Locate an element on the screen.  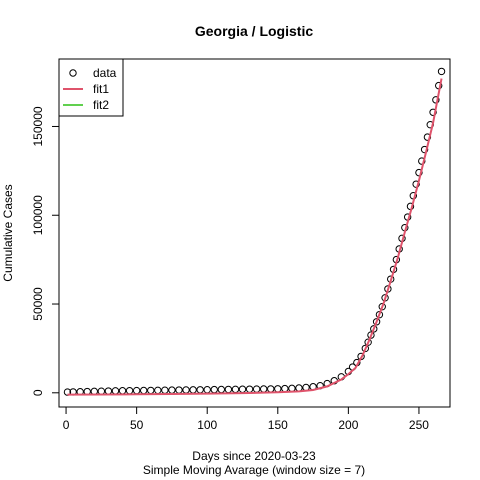
x-axis-sublabel: Simple Moving Avarage (window size = 7) is located at coordinates (254, 470).